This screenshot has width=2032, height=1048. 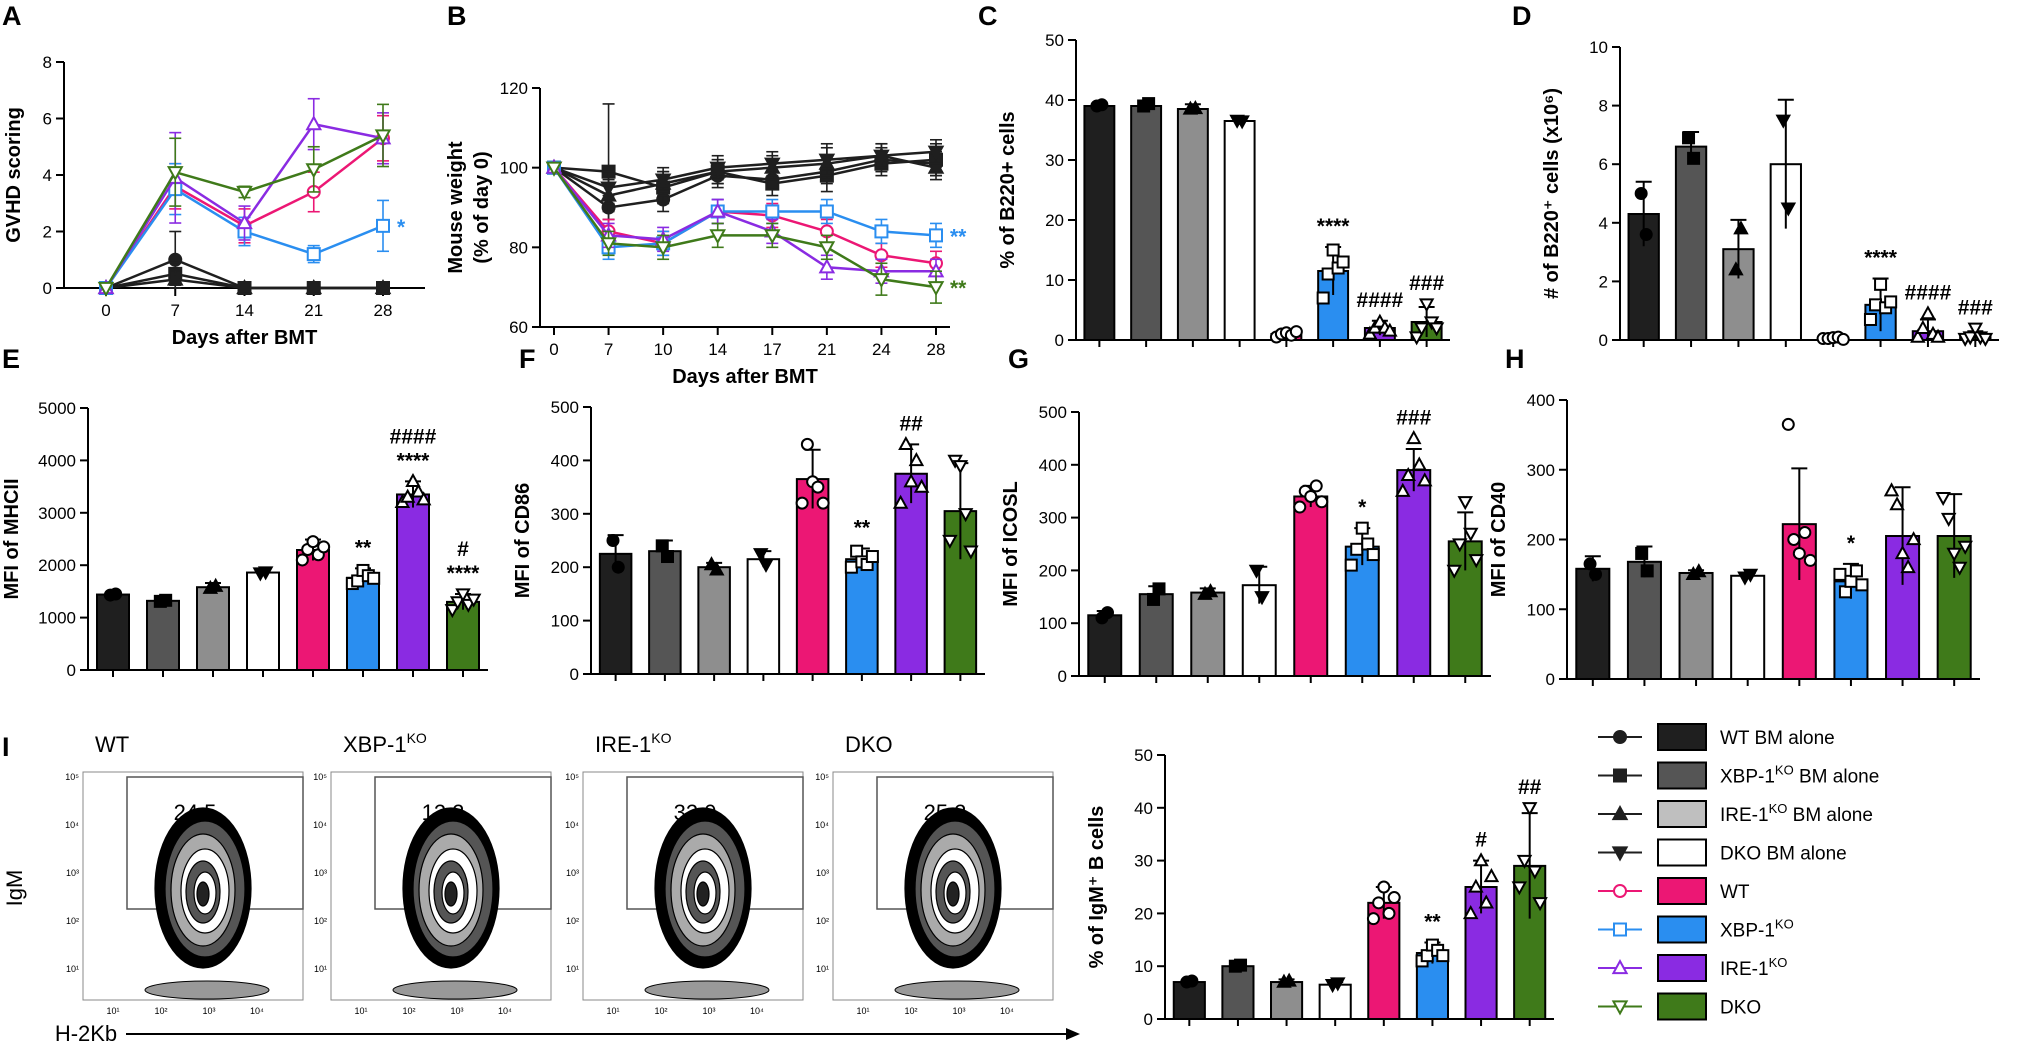 I want to click on legend-label-name: WT, so click(x=1735, y=738).